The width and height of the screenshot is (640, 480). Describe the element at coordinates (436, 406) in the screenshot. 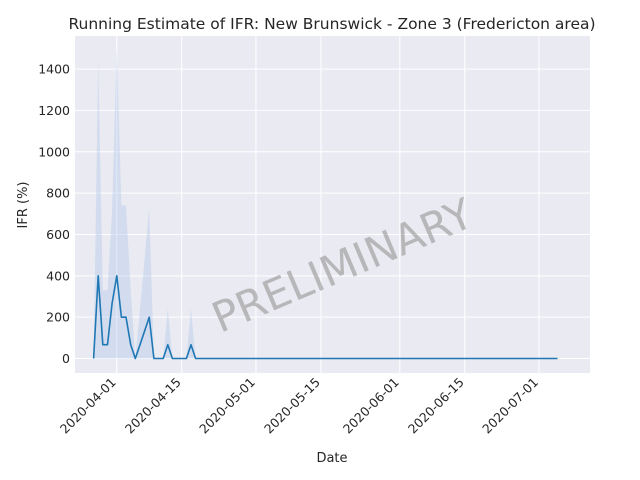

I see `x-tick-label: 2020-06-15` at that location.